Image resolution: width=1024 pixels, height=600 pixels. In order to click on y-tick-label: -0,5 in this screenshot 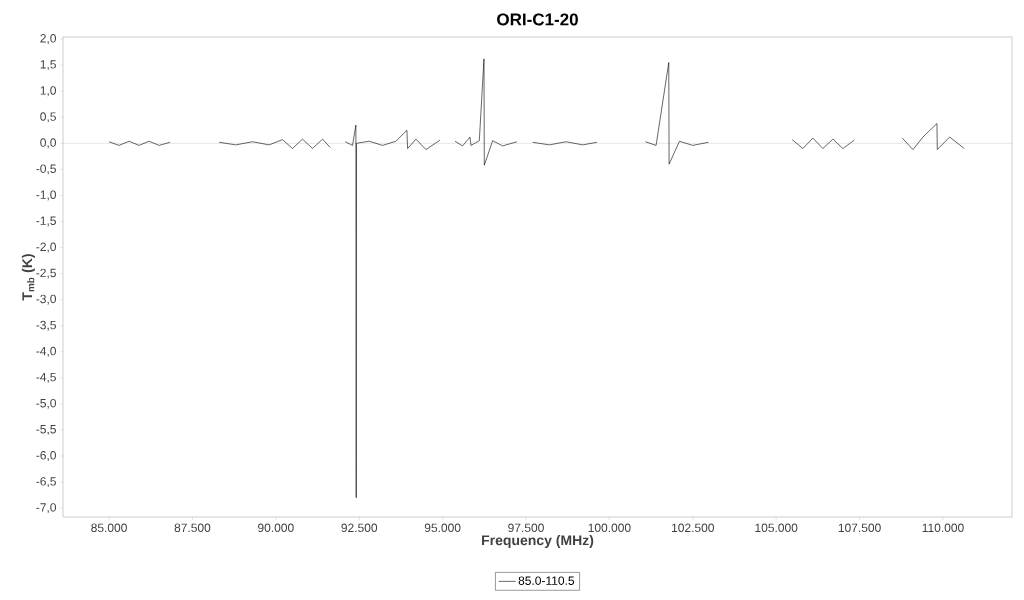, I will do `click(46, 169)`.